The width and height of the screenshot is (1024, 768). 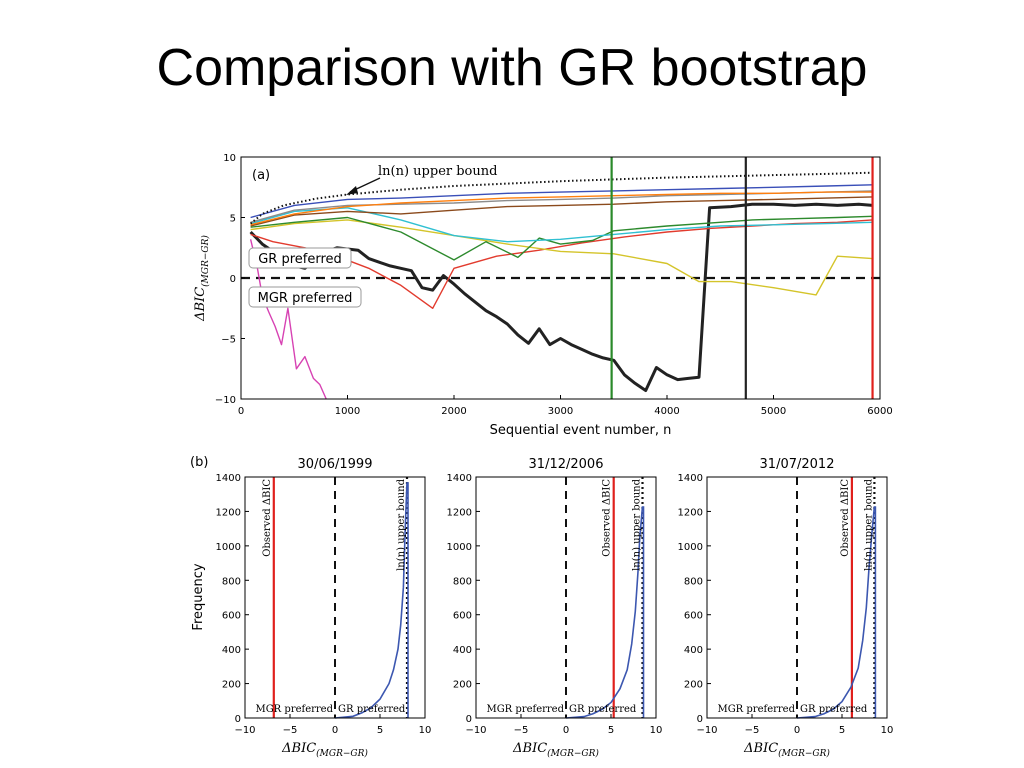 What do you see at coordinates (225, 400) in the screenshot?
I see `y-tick-label: −10` at bounding box center [225, 400].